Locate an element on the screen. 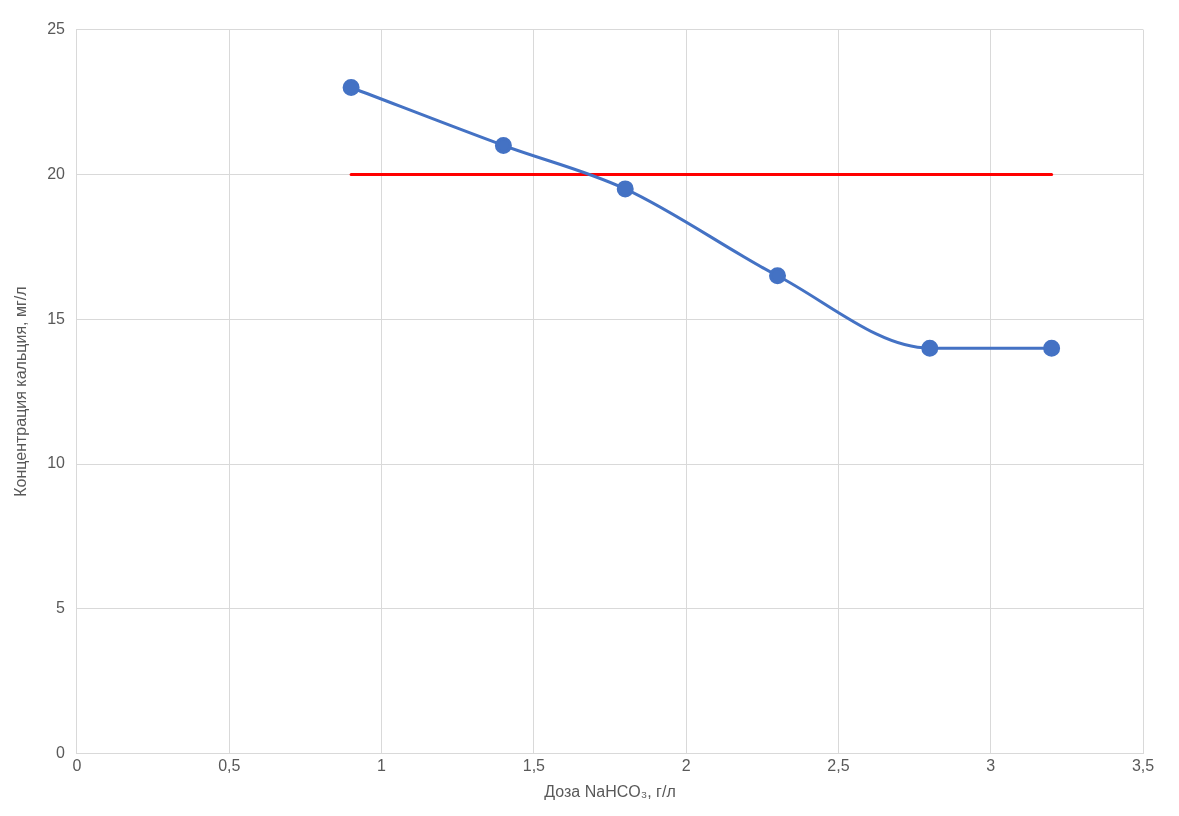 Image resolution: width=1179 pixels, height=816 pixels. y-tick-label: 20 is located at coordinates (56, 173).